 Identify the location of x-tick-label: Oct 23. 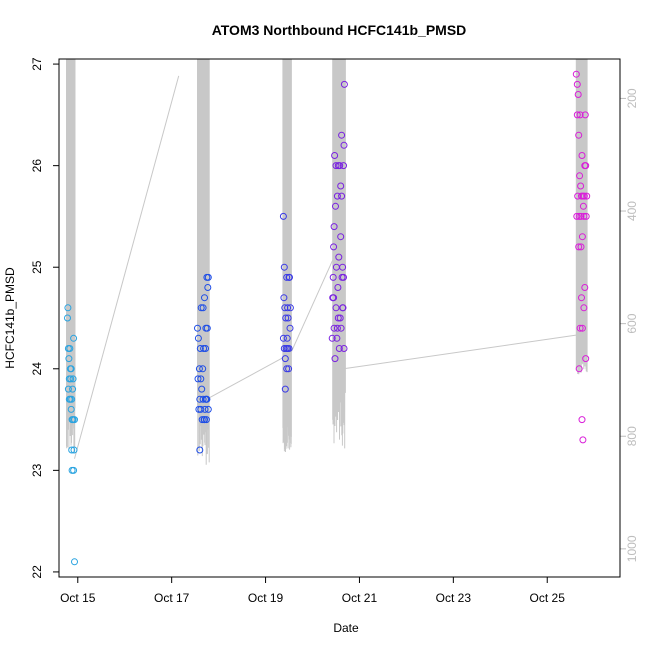
(454, 598).